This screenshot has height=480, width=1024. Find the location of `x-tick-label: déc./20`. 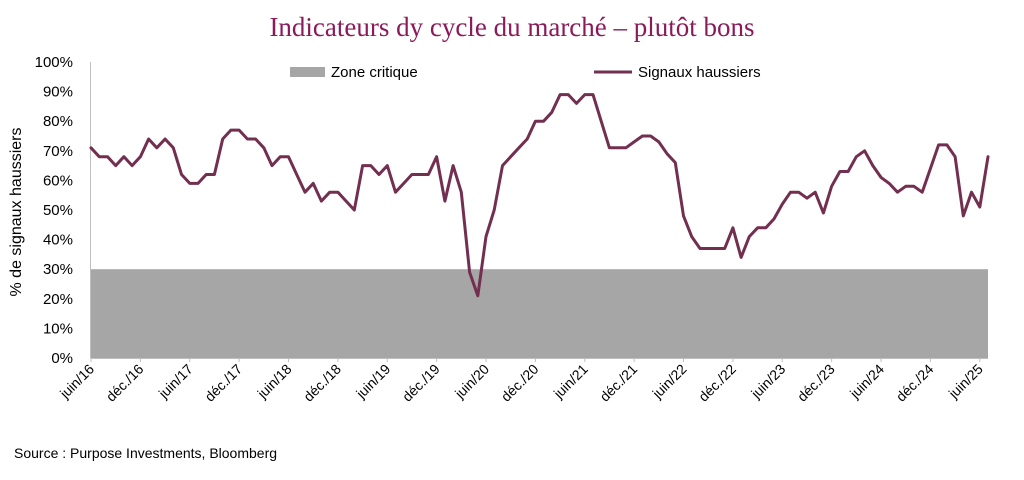

x-tick-label: déc./20 is located at coordinates (520, 383).